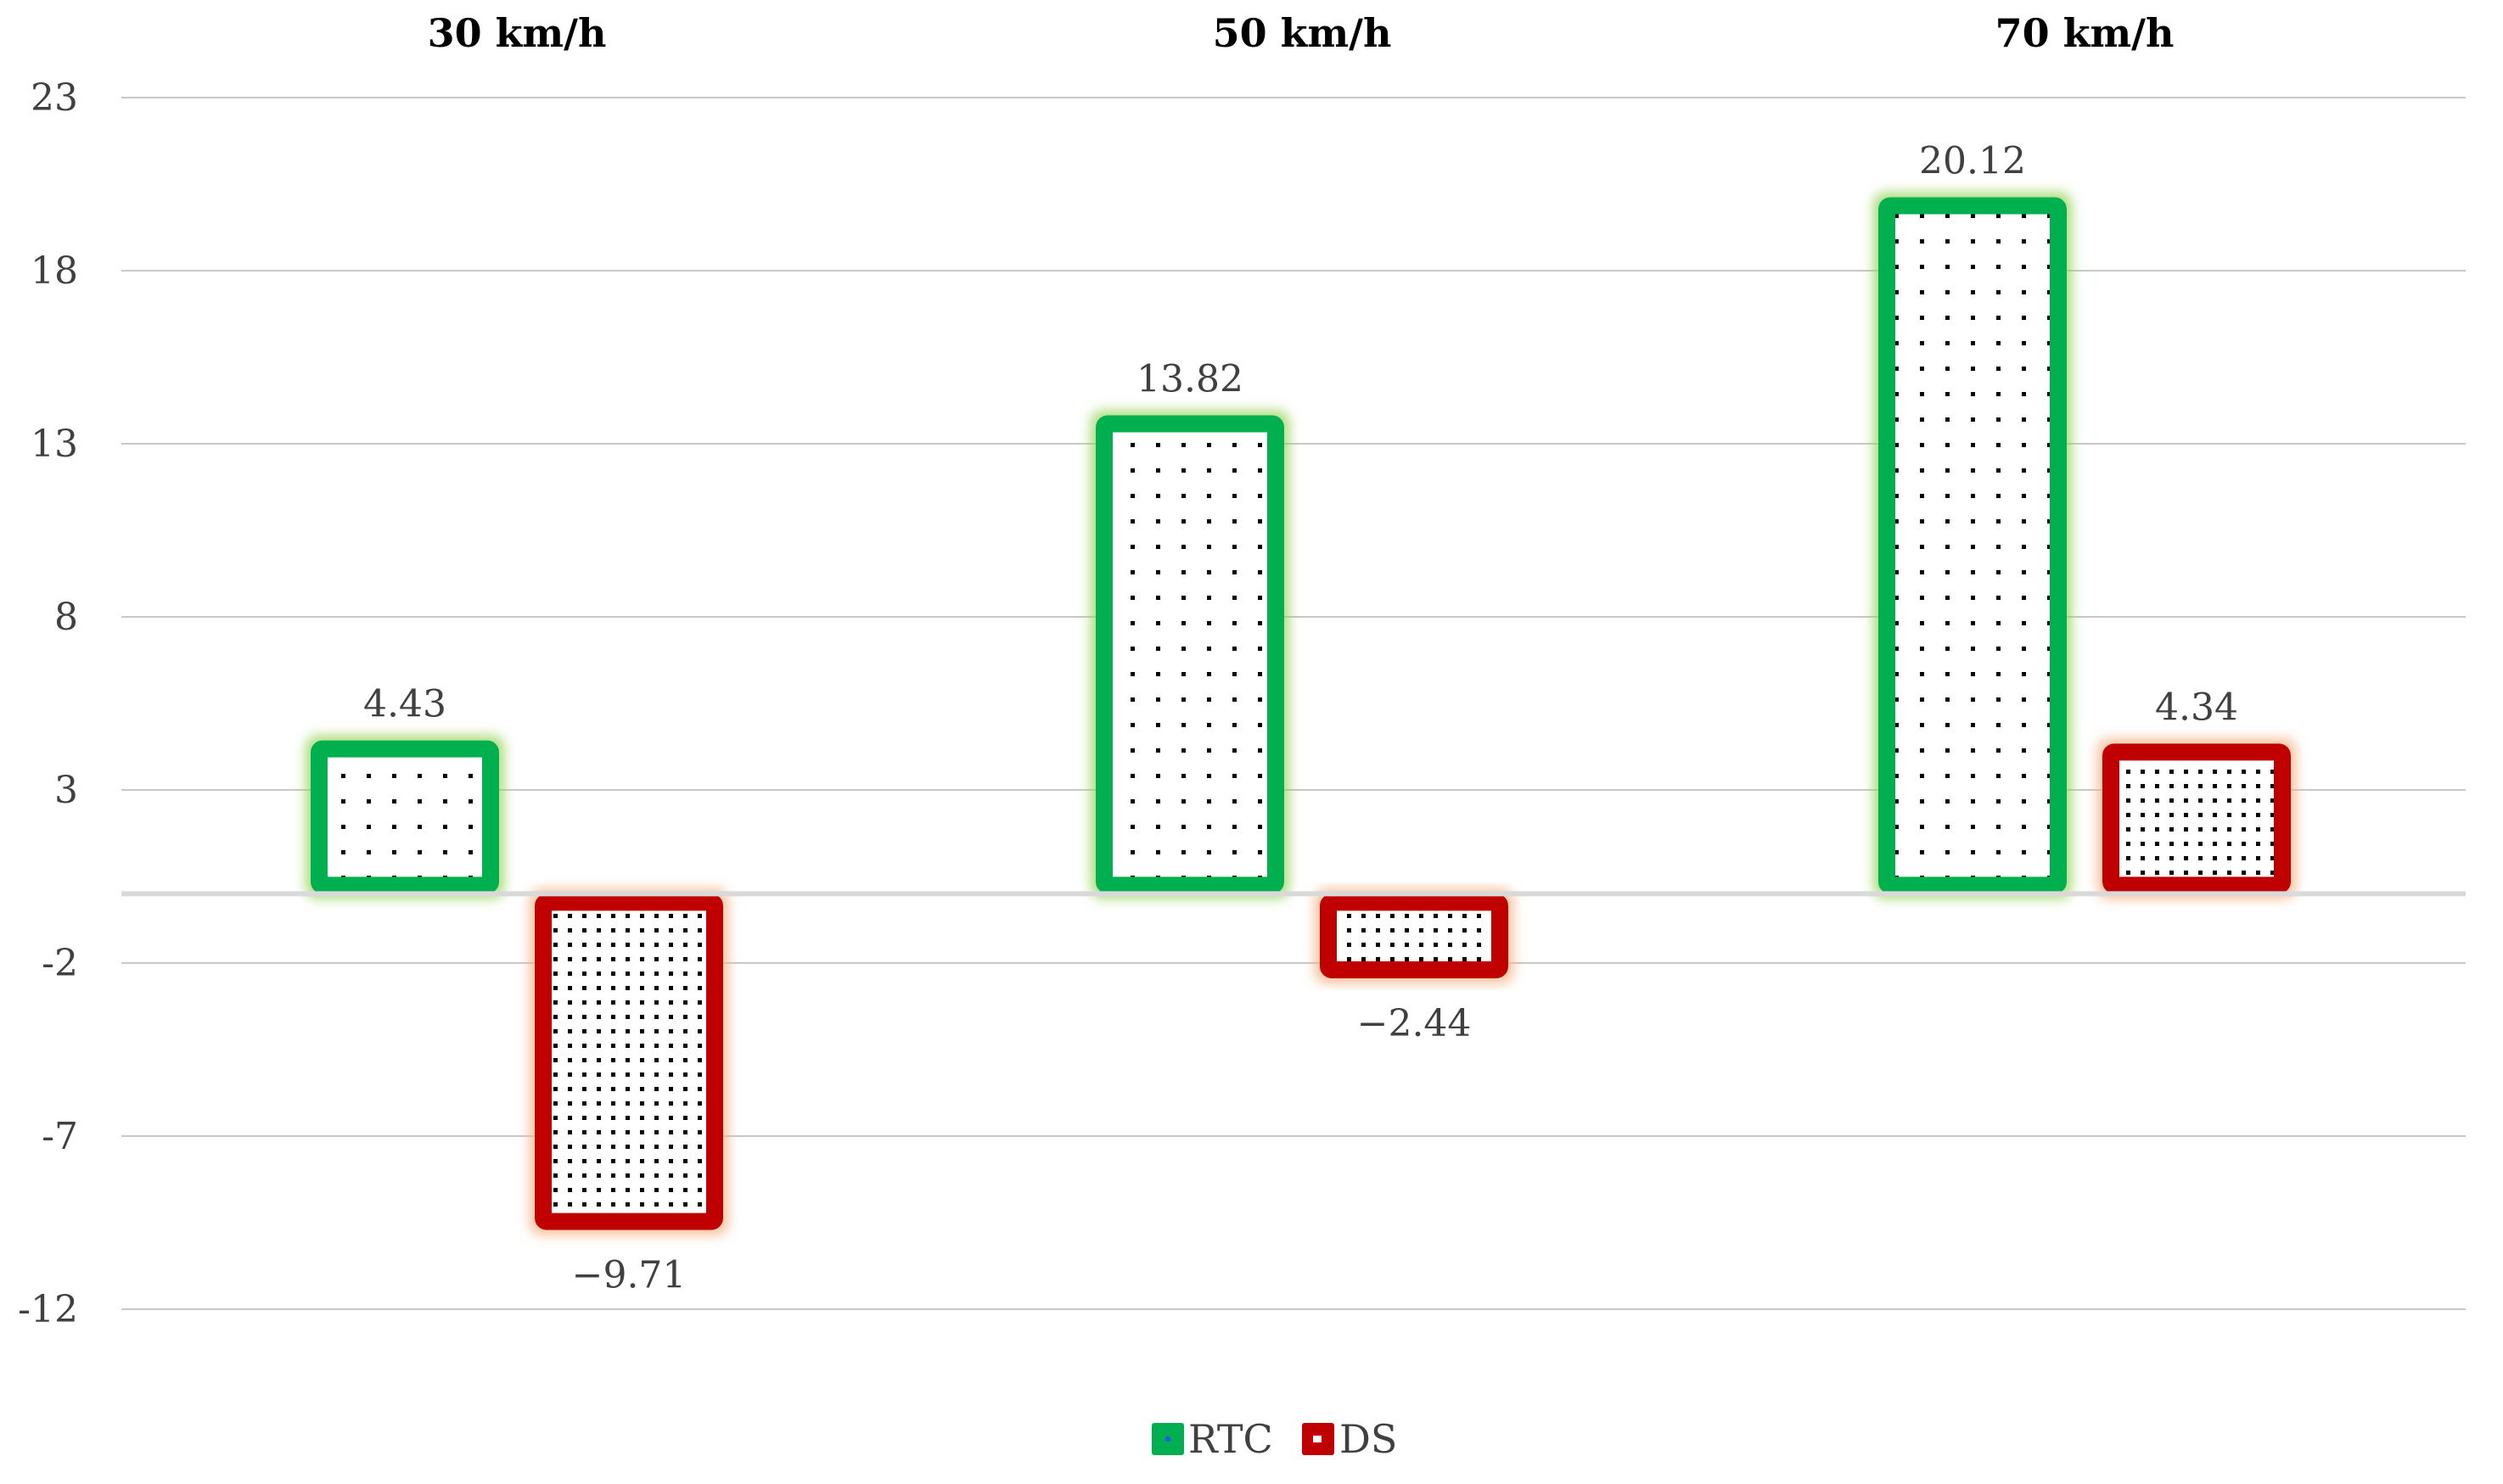 This screenshot has height=1484, width=2503. Describe the element at coordinates (2085, 33) in the screenshot. I see `category-label: 70 km/h` at that location.